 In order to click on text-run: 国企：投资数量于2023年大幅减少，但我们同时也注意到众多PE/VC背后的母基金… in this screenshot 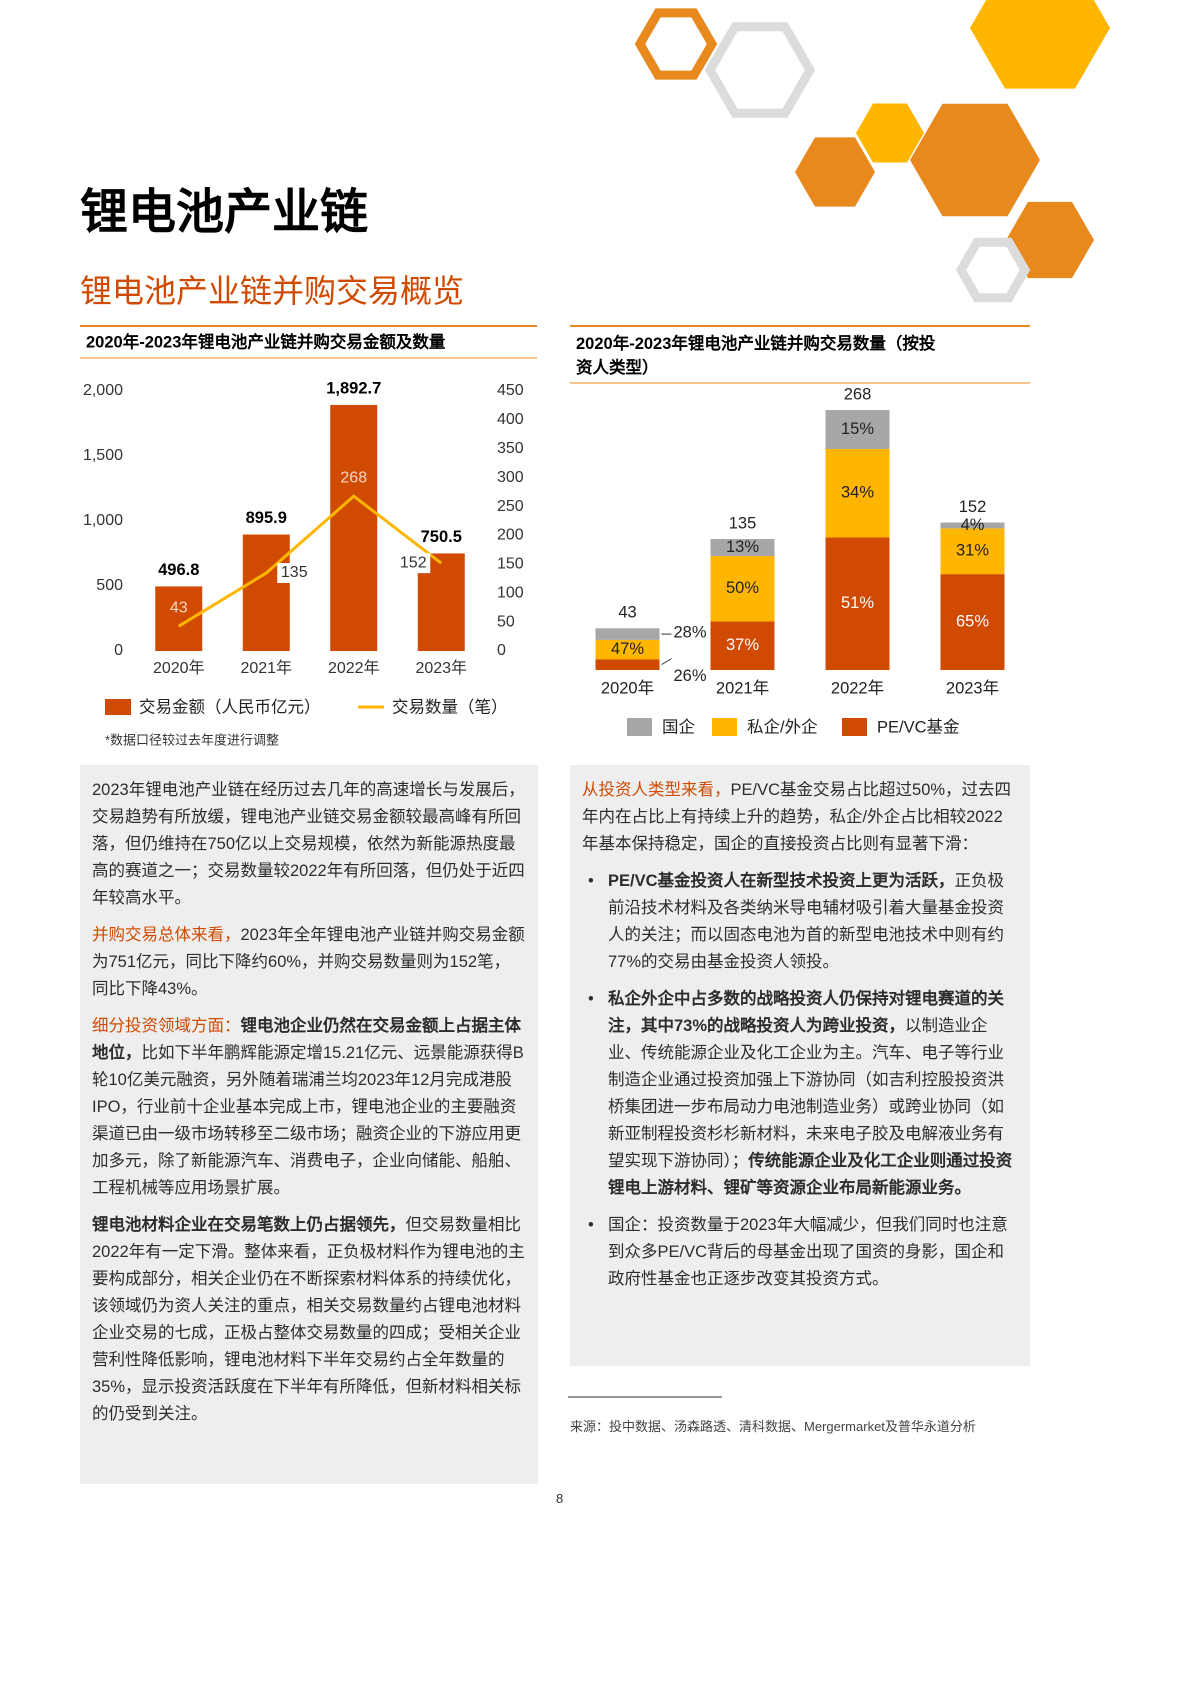, I will do `click(808, 1252)`.